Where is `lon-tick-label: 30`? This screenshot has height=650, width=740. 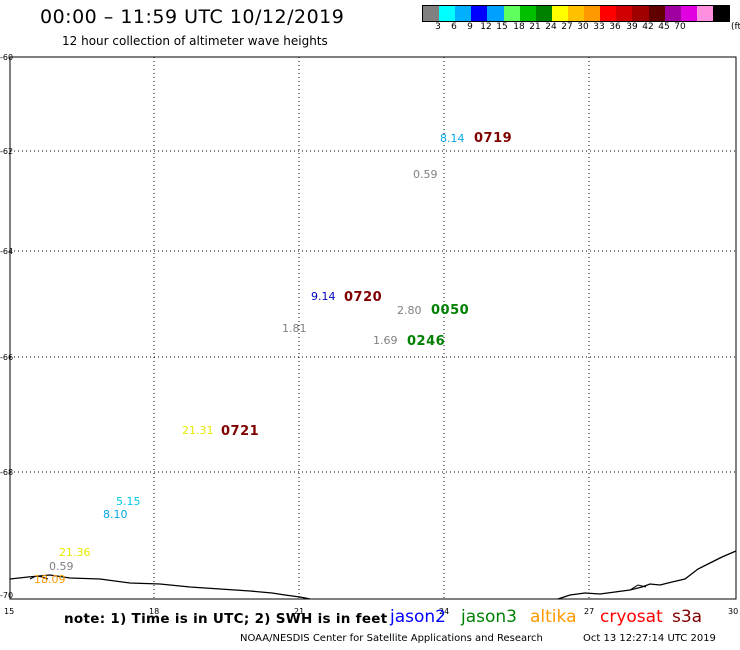
lon-tick-label: 30 is located at coordinates (733, 611).